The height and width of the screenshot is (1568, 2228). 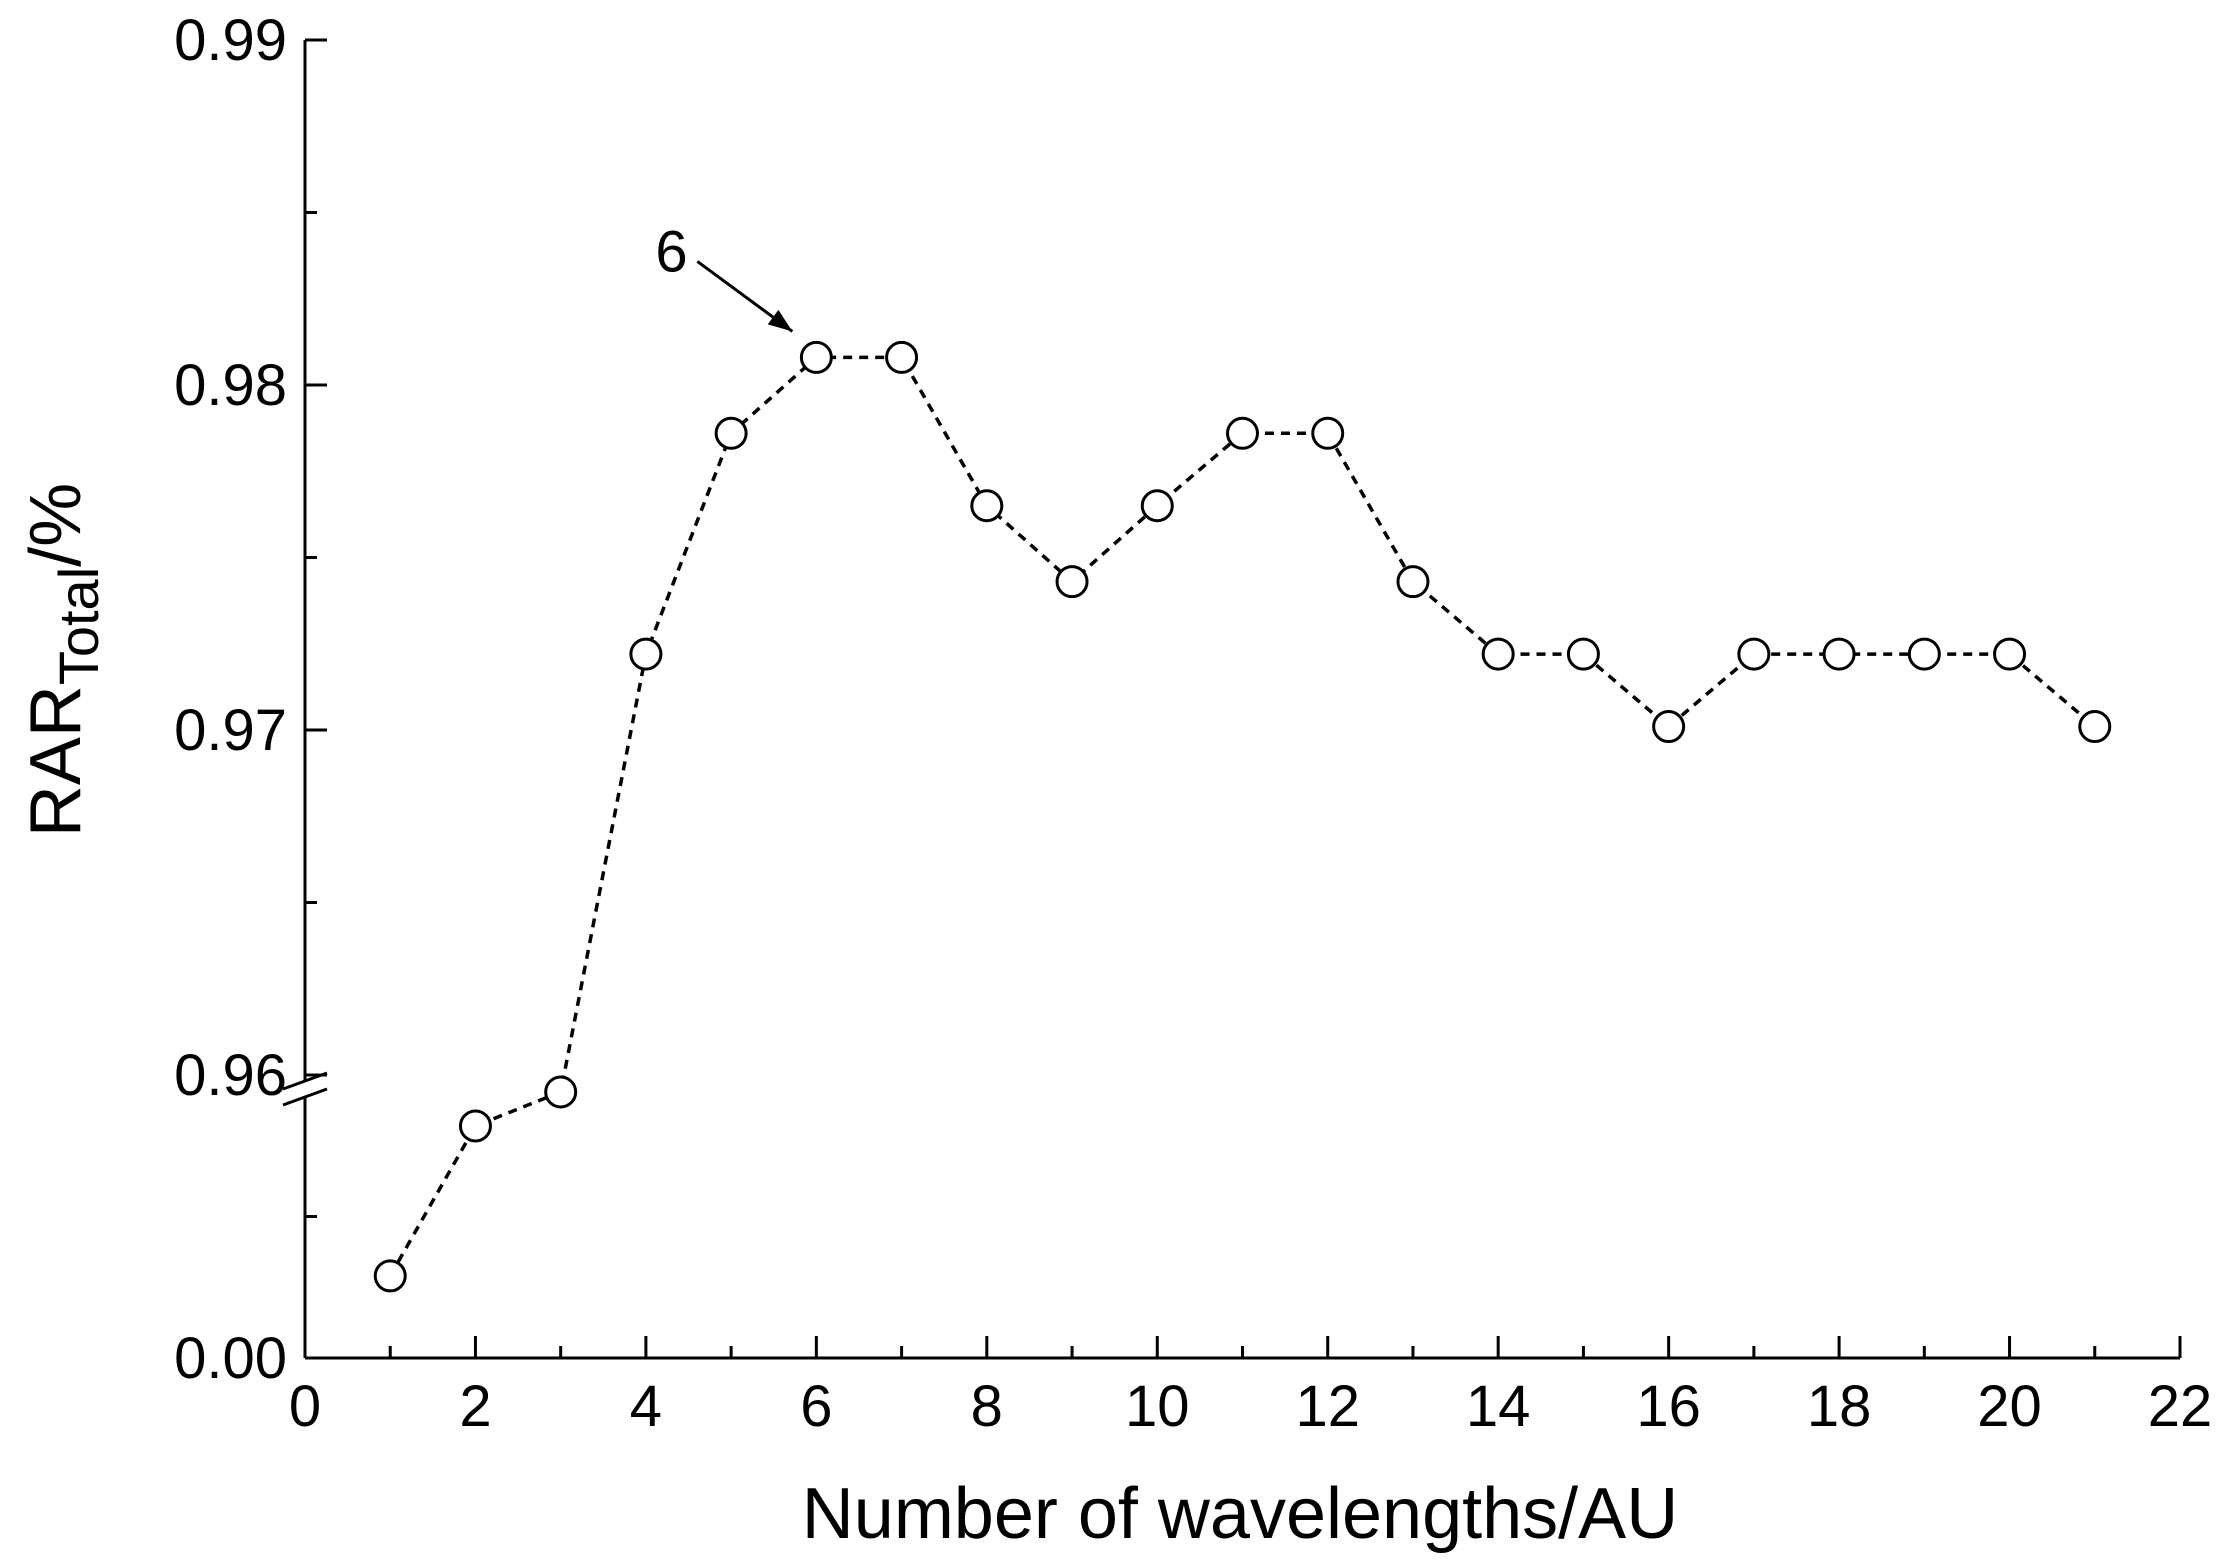 What do you see at coordinates (2009, 1406) in the screenshot?
I see `x-tick-label: 20` at bounding box center [2009, 1406].